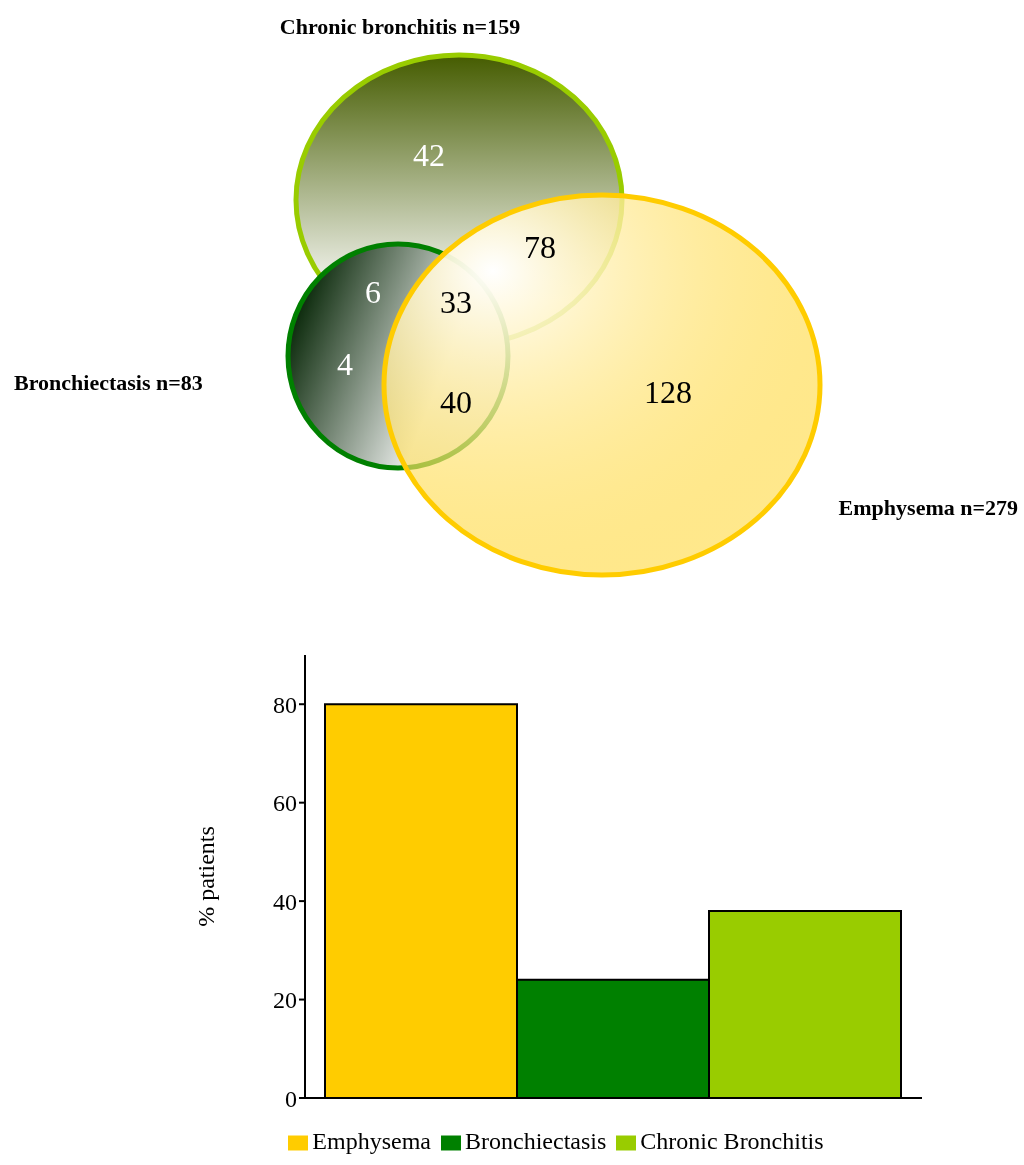 This screenshot has width=1024, height=1165. What do you see at coordinates (205, 876) in the screenshot?
I see `y-axis-title: % patients` at bounding box center [205, 876].